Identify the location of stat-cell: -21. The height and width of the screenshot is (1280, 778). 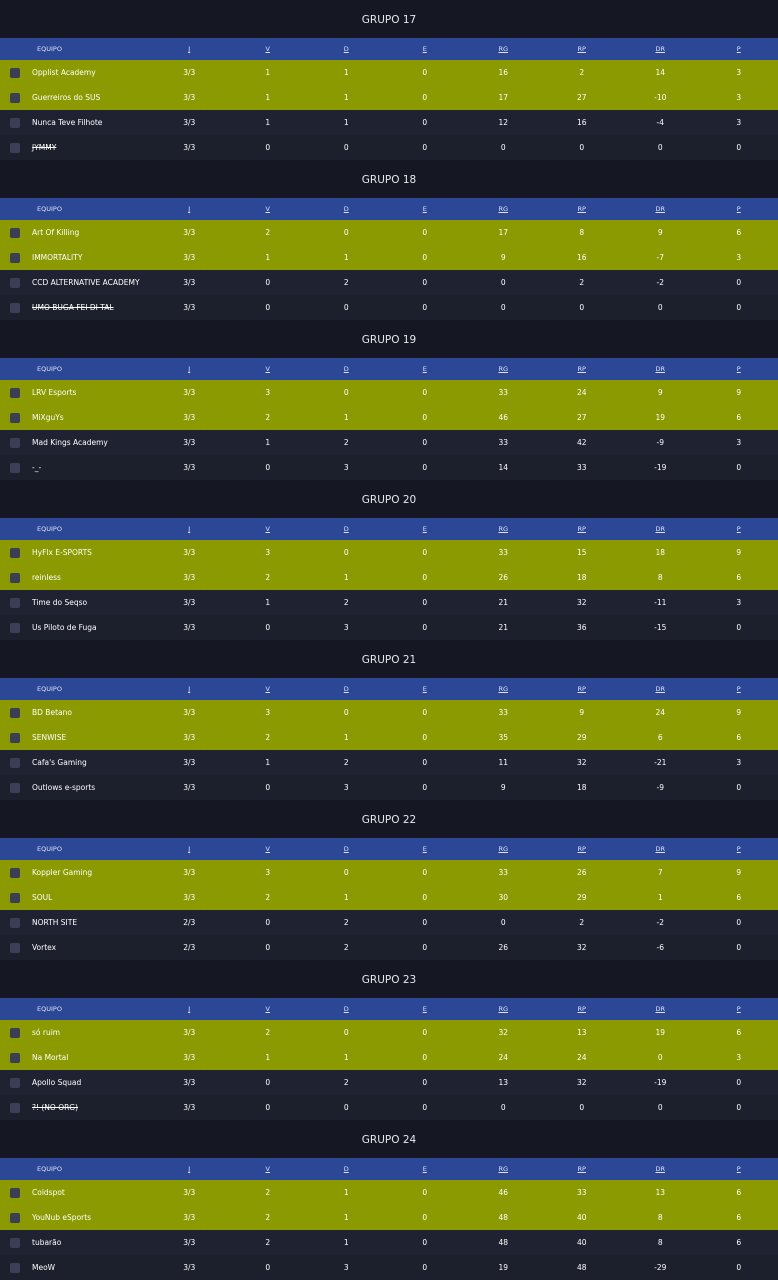
(660, 762).